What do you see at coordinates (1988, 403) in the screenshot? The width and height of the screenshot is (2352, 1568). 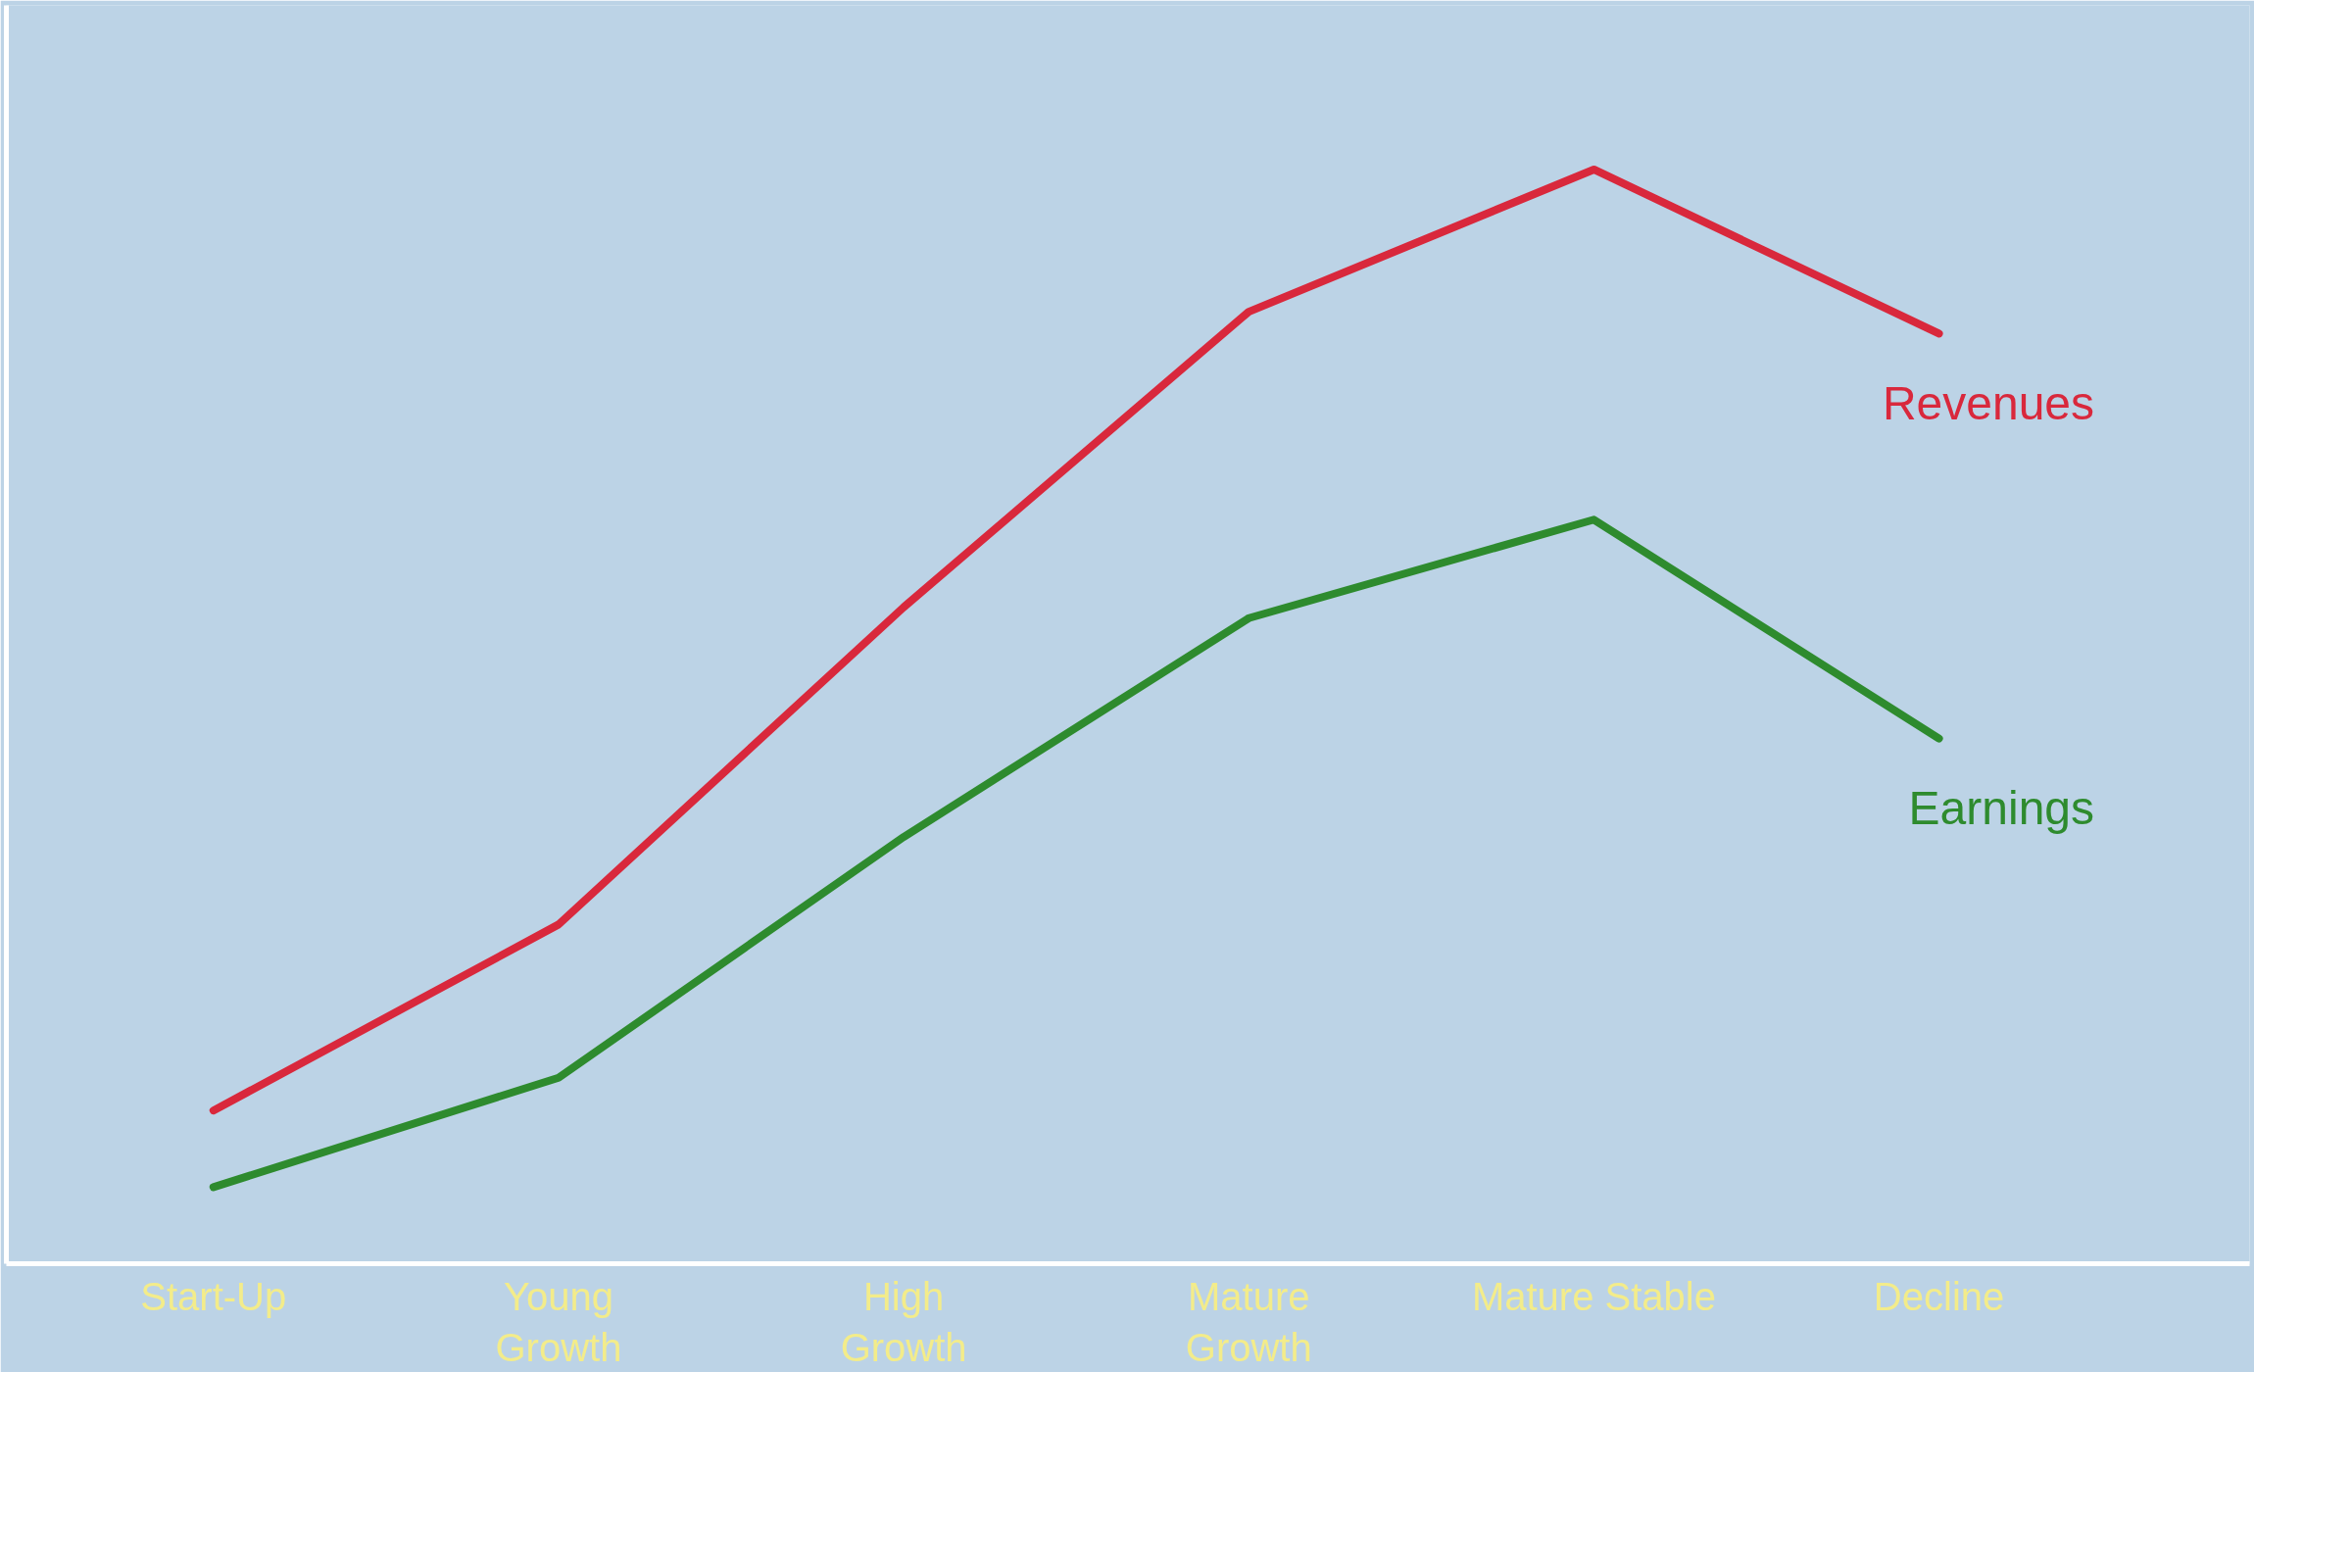 I see `series-label: Revenues` at bounding box center [1988, 403].